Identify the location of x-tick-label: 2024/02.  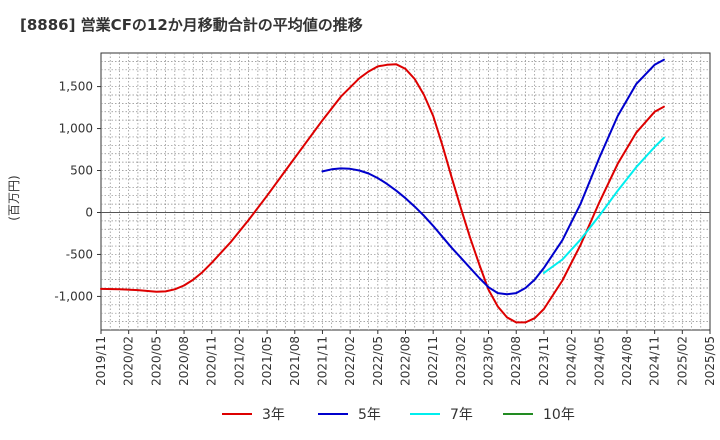
(572, 361).